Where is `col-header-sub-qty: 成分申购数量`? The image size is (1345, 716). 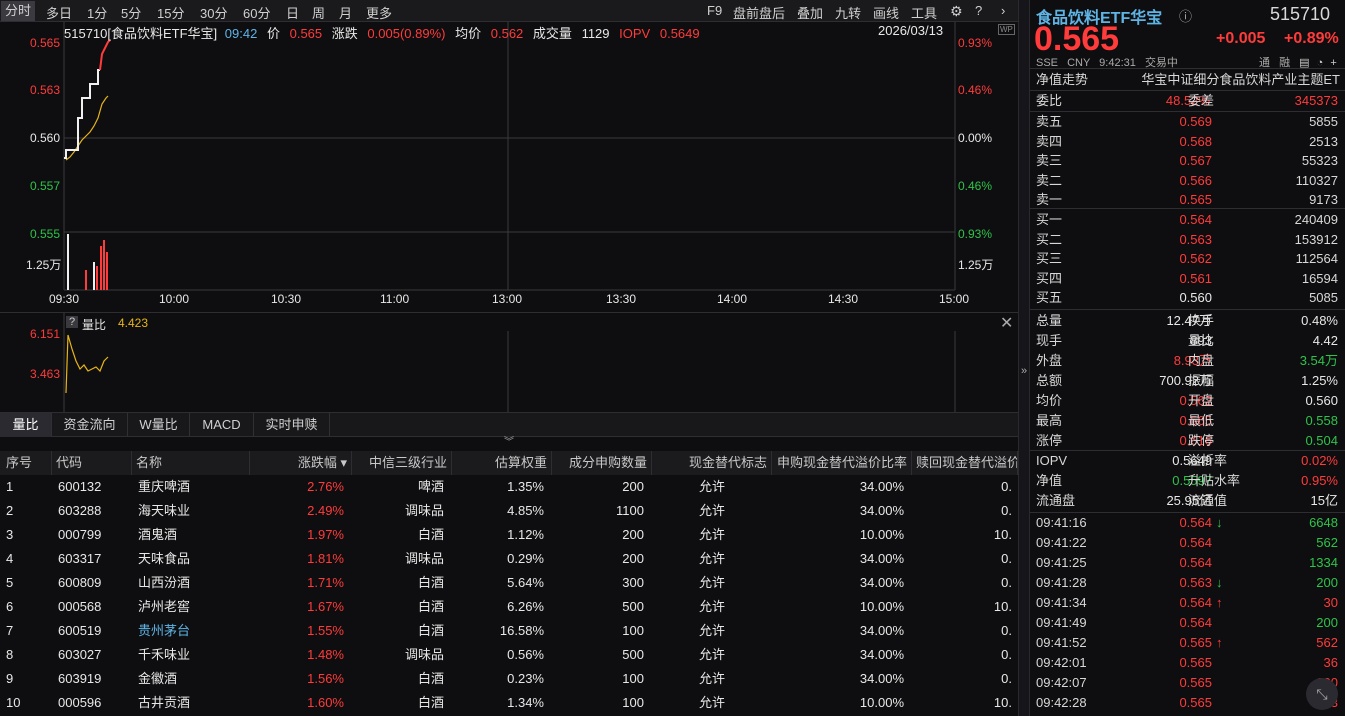
col-header-sub-qty: 成分申购数量 is located at coordinates (602, 463).